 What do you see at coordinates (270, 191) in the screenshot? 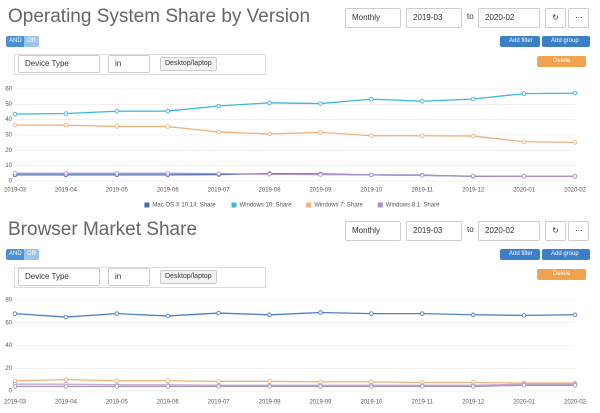
I see `x-tick-label: 2019-08` at bounding box center [270, 191].